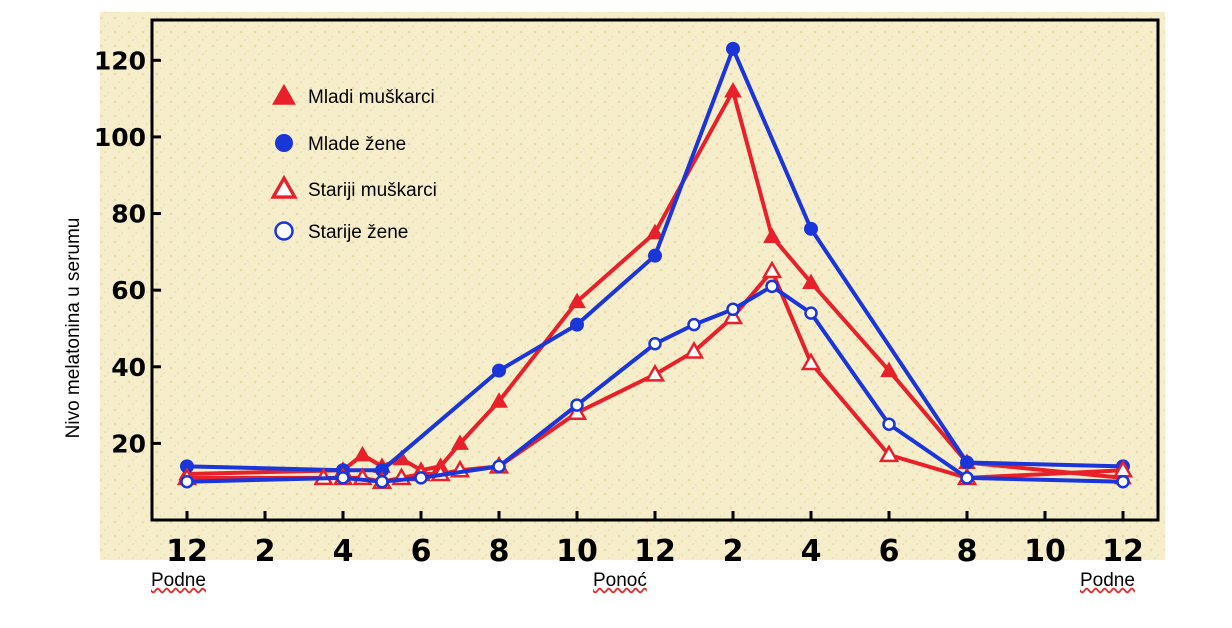  What do you see at coordinates (357, 144) in the screenshot?
I see `legend-label: Mlade žene` at bounding box center [357, 144].